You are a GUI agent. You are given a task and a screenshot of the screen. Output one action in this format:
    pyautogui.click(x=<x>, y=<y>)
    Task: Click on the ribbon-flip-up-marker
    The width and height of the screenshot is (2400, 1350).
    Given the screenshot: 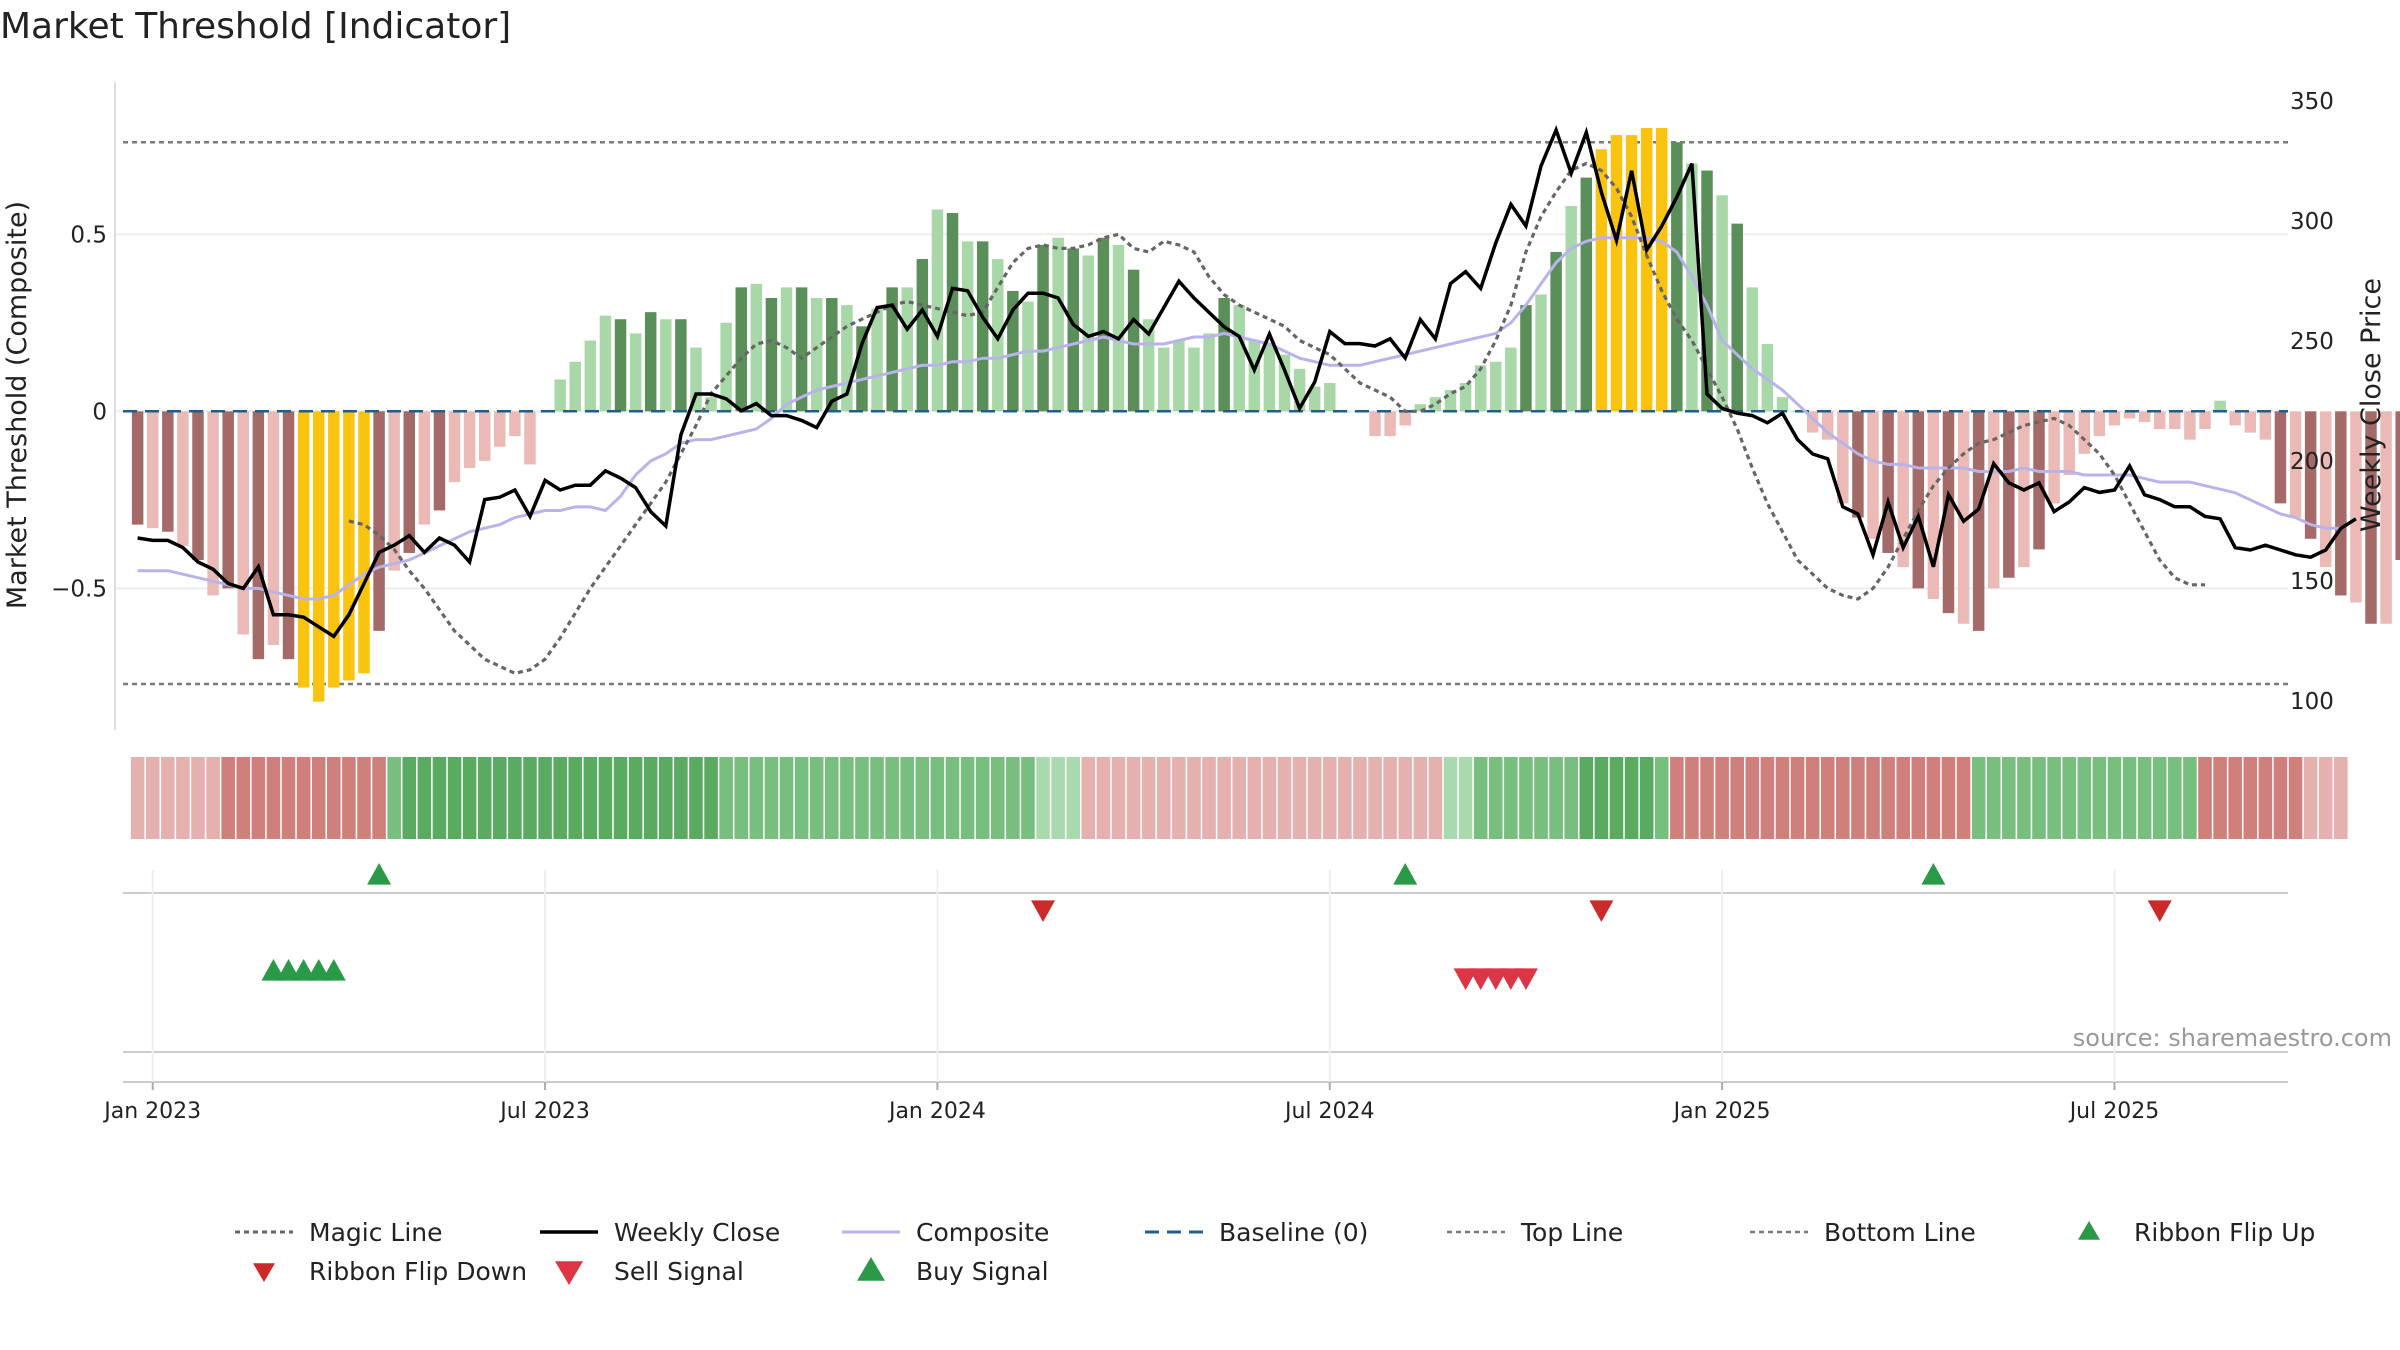 What is the action you would take?
    pyautogui.click(x=379, y=874)
    